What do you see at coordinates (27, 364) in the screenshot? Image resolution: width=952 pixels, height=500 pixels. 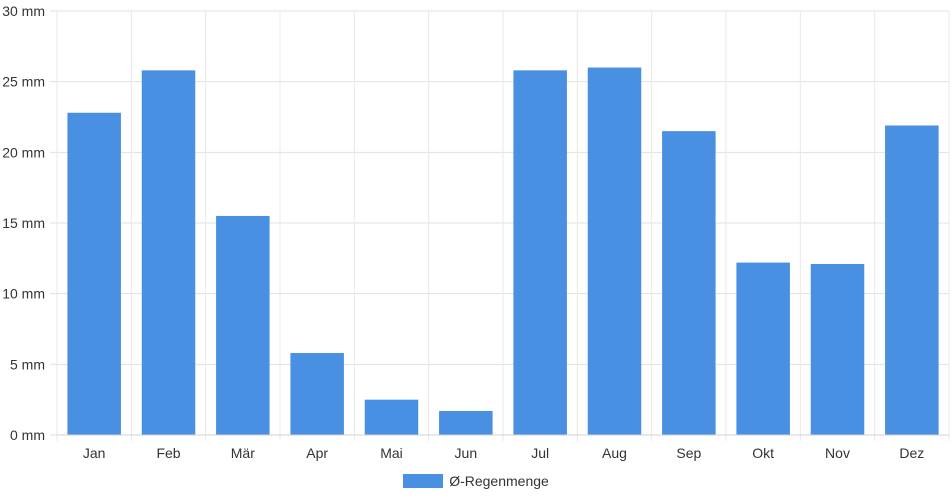 I see `y-tick-label: 5 mm` at bounding box center [27, 364].